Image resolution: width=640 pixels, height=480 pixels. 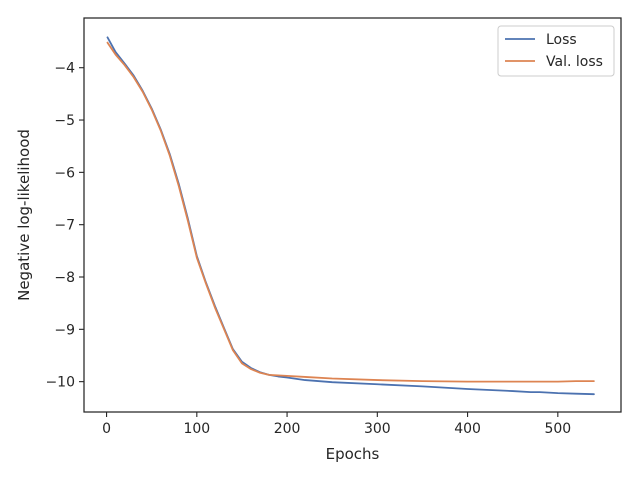 I want to click on legend-label-loss: Loss, so click(x=561, y=40).